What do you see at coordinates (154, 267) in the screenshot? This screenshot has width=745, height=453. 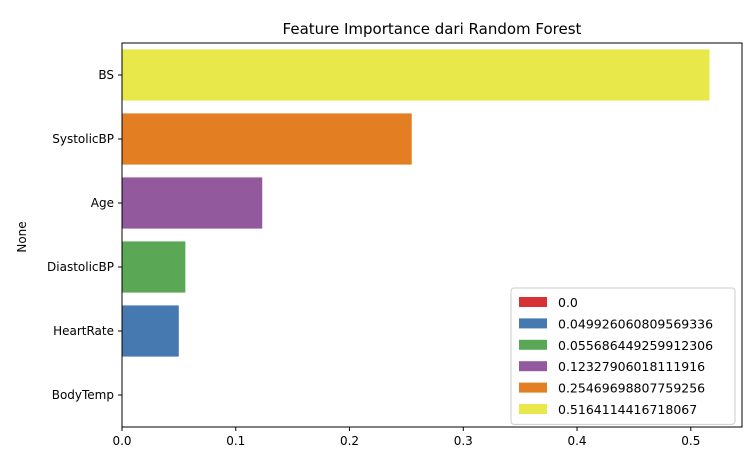 I see `bar-diastolicbp` at bounding box center [154, 267].